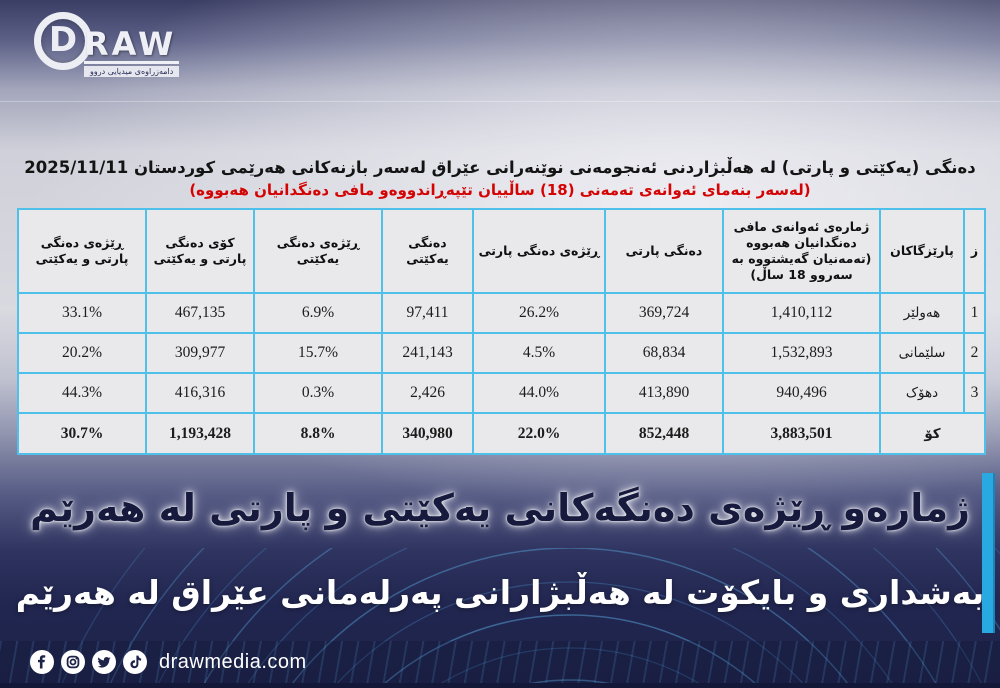 This screenshot has width=1000, height=688. I want to click on table-cell: 97,411, so click(427, 313).